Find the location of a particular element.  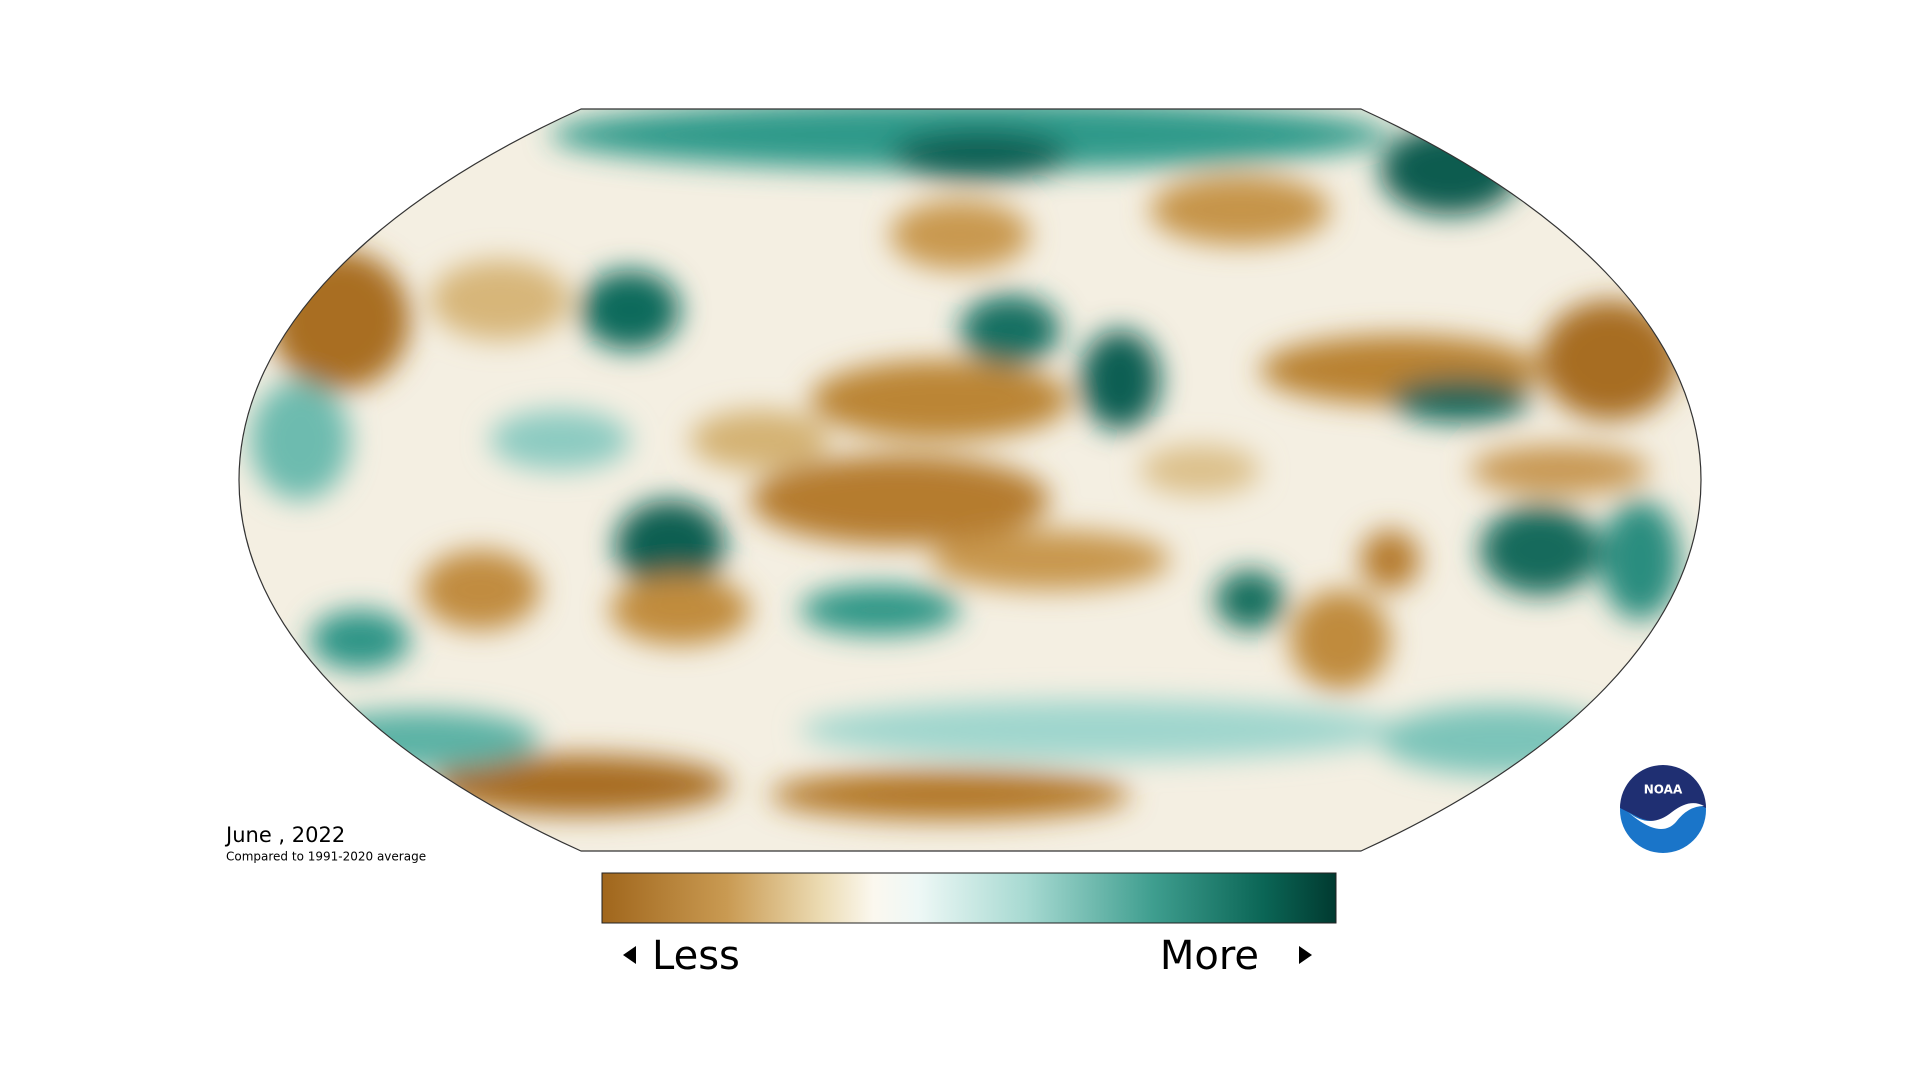

less-label: Less is located at coordinates (696, 956).